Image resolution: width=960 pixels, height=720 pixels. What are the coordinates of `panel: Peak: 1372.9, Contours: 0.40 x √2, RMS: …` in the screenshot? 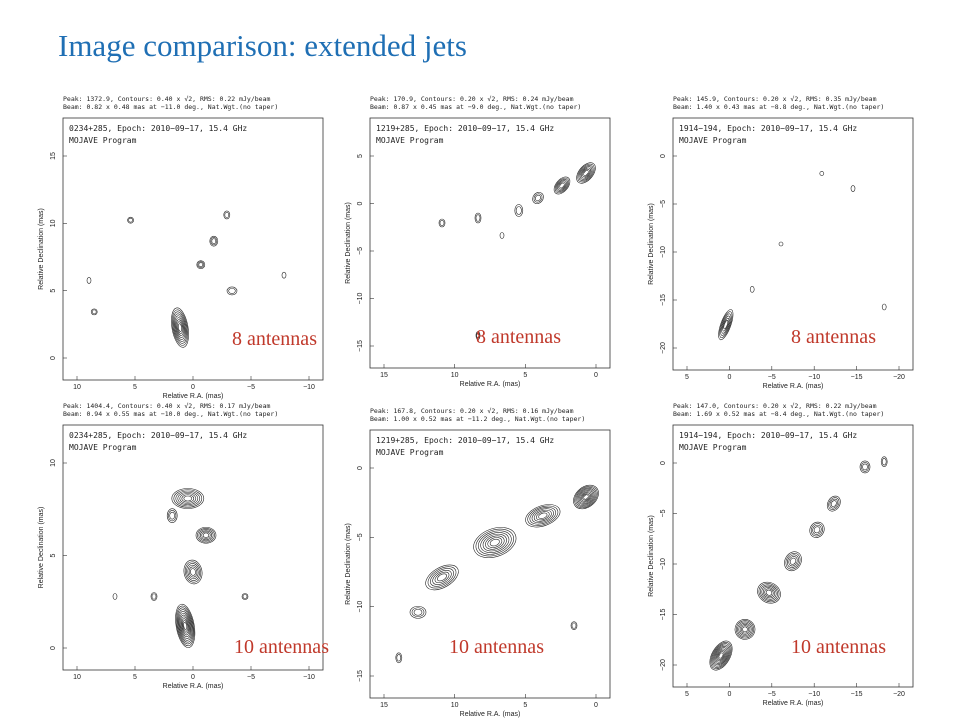 It's located at (181, 247).